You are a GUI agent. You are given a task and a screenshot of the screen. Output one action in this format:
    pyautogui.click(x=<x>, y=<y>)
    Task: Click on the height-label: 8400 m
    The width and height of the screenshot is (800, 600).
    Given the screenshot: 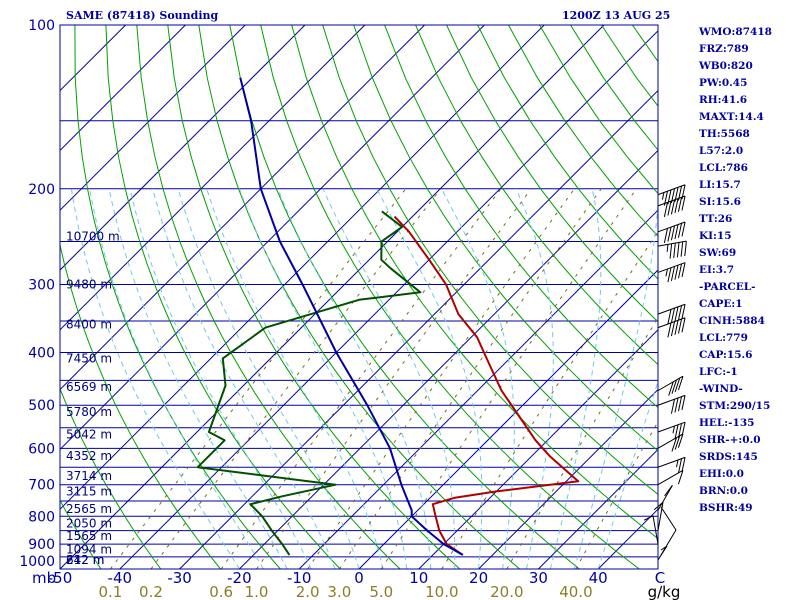 What is the action you would take?
    pyautogui.click(x=89, y=324)
    